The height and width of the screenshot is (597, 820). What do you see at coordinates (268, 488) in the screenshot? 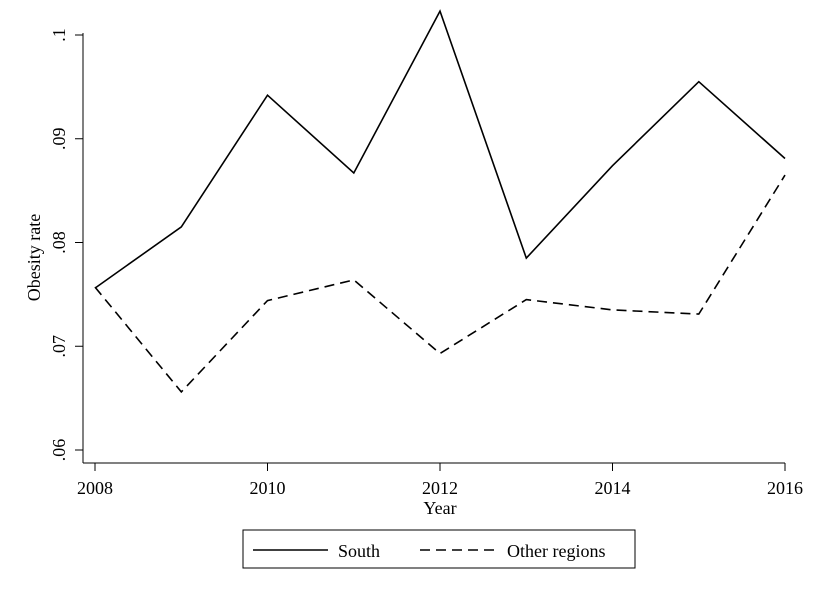
I see `x-tick-label: 2010` at bounding box center [268, 488].